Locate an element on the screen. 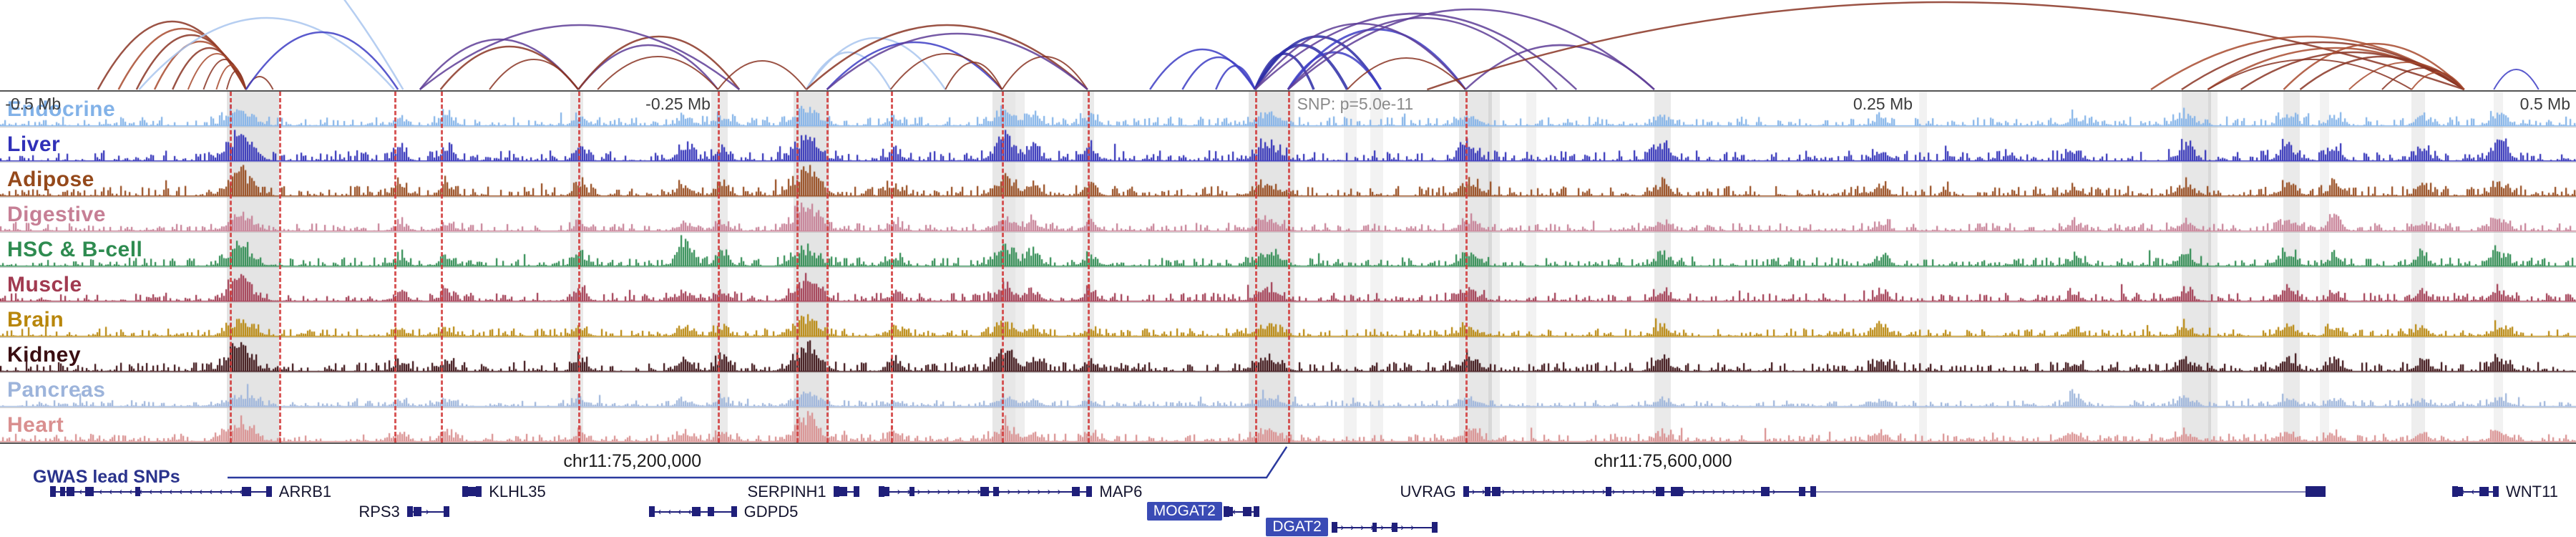  gwas-connector-path is located at coordinates (758, 462).